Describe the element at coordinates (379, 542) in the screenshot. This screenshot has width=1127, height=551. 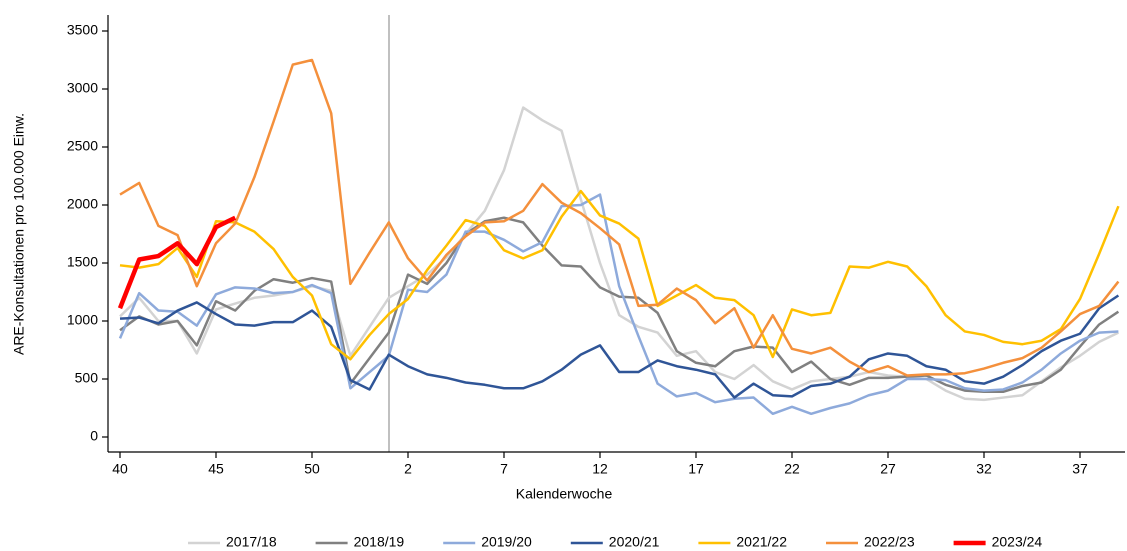
I see `legend-label: 2018/19` at that location.